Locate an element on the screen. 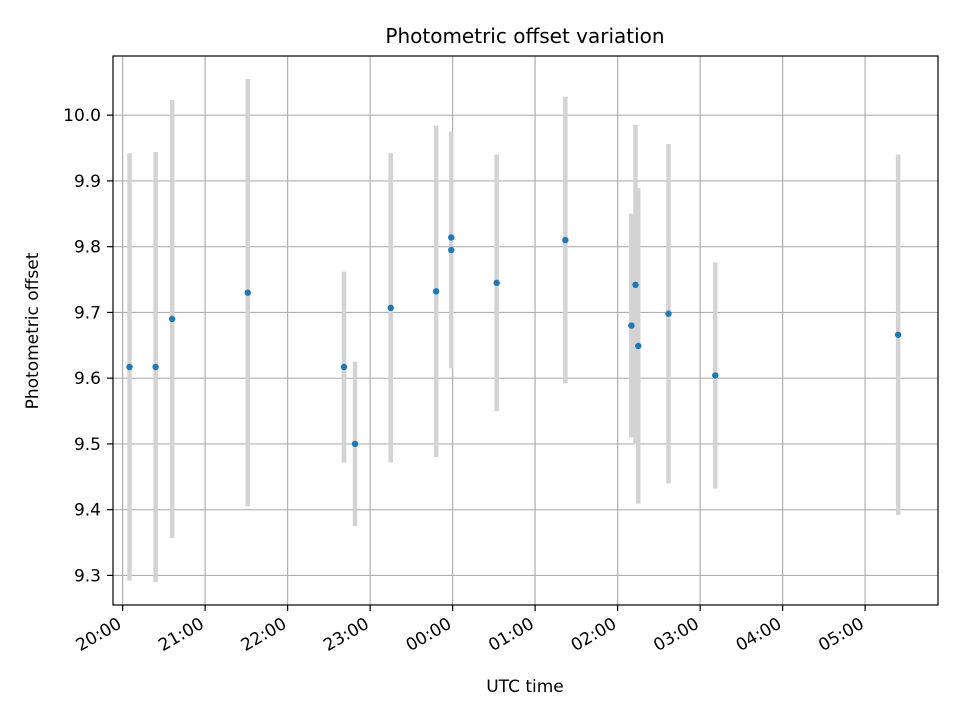 Image resolution: width=960 pixels, height=720 pixels. y-axis-label: Photometric offset is located at coordinates (33, 330).